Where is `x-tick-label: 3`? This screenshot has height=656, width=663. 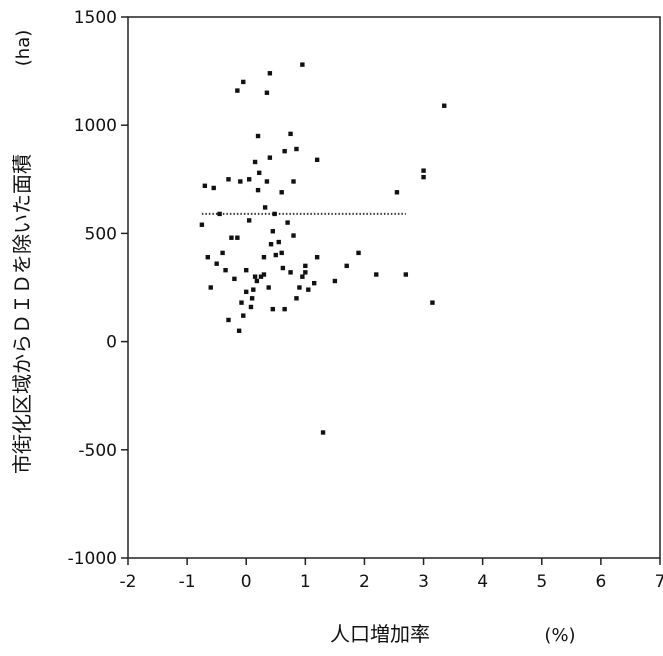 x-tick-label: 3 is located at coordinates (423, 582).